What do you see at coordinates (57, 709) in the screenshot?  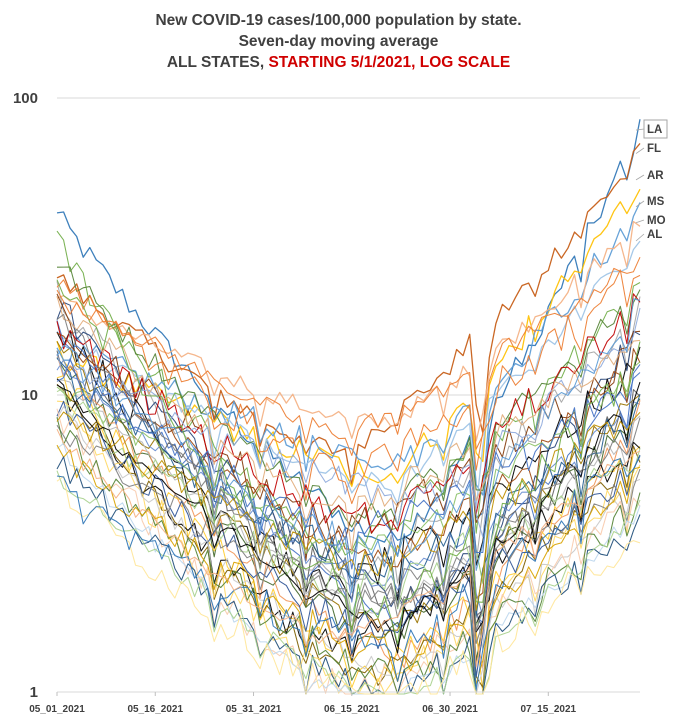 I see `x-tick-label: 05_01_2021` at bounding box center [57, 709].